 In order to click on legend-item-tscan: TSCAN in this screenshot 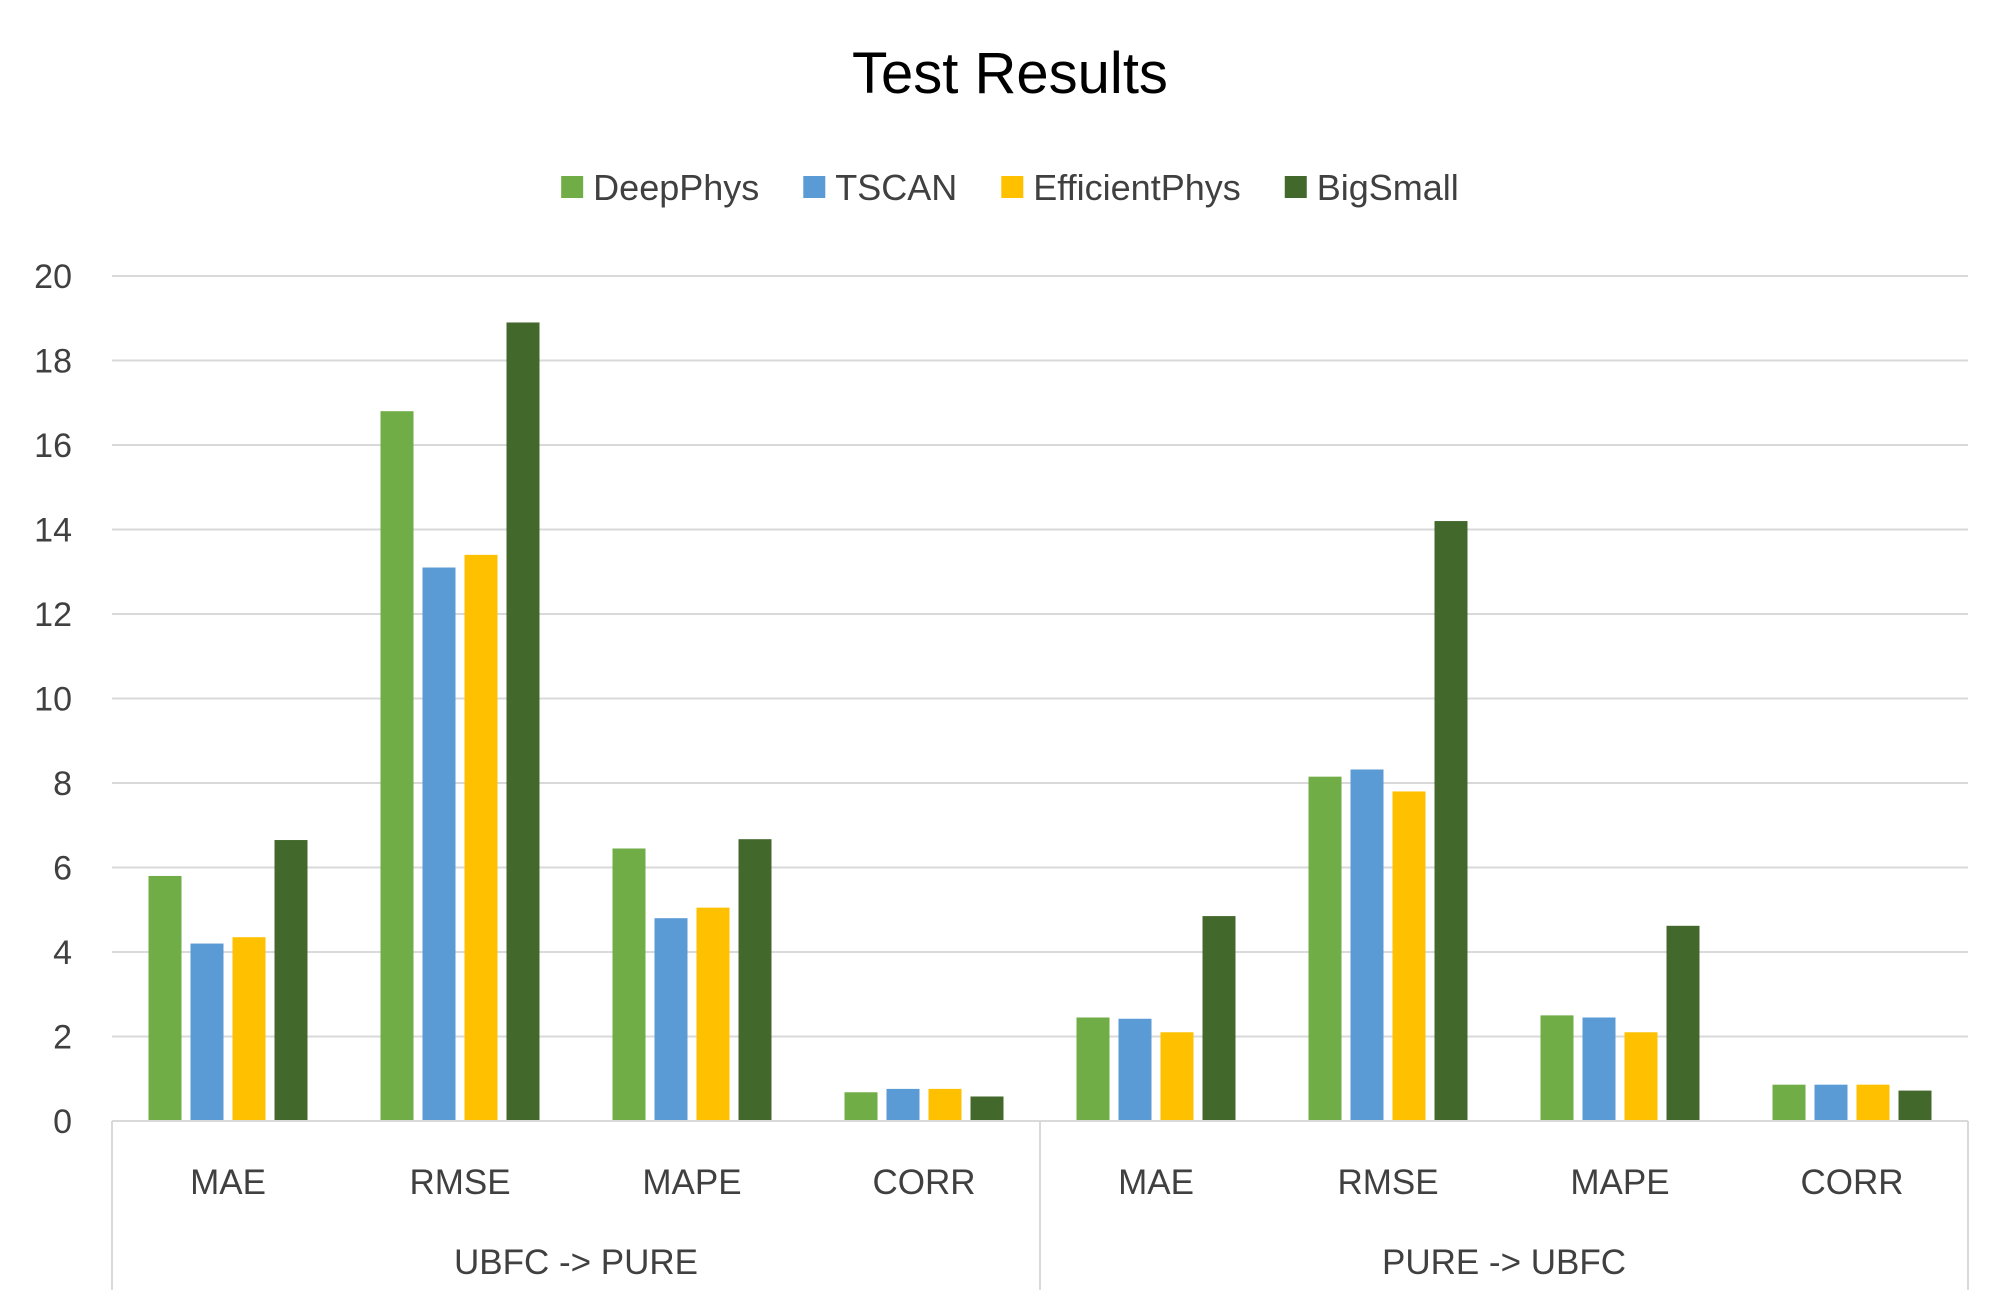, I will do `click(880, 187)`.